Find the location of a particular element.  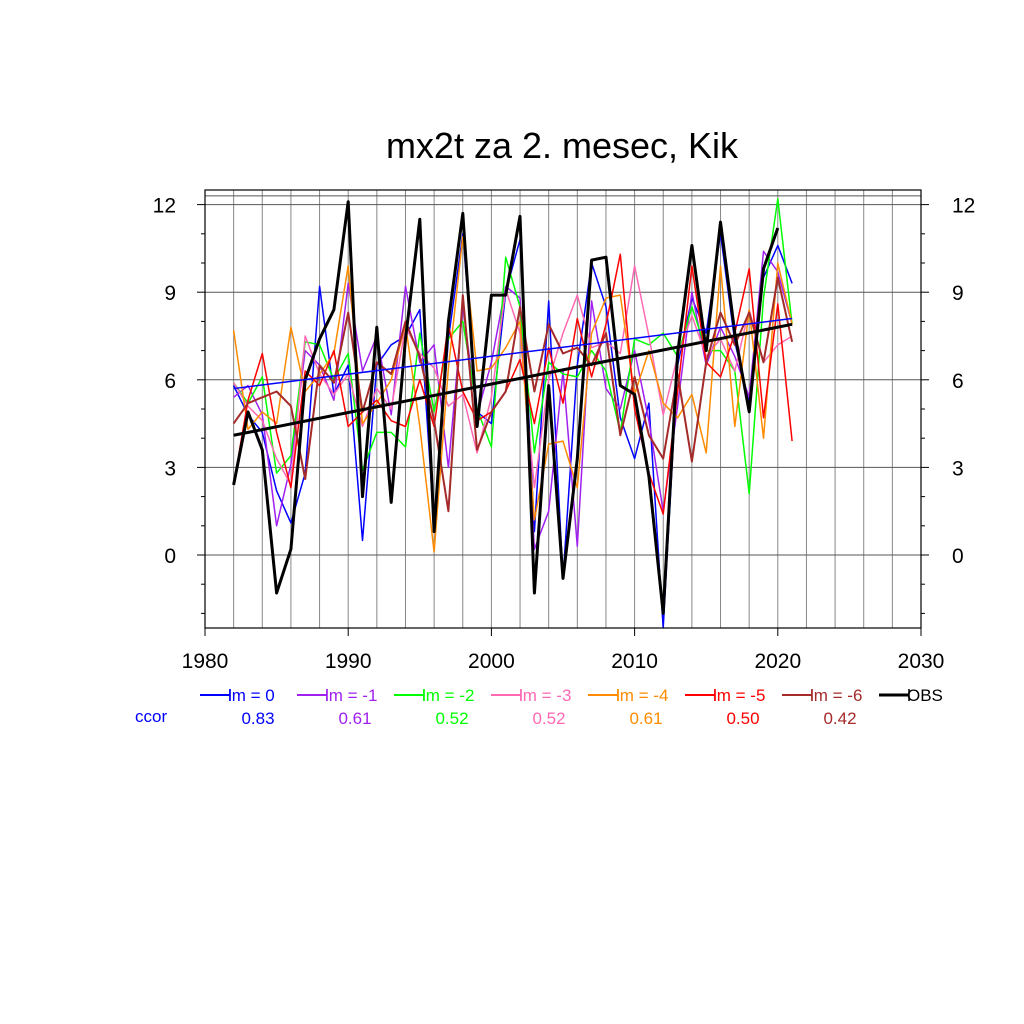

y-tick-label-left: 12 is located at coordinates (164, 206).